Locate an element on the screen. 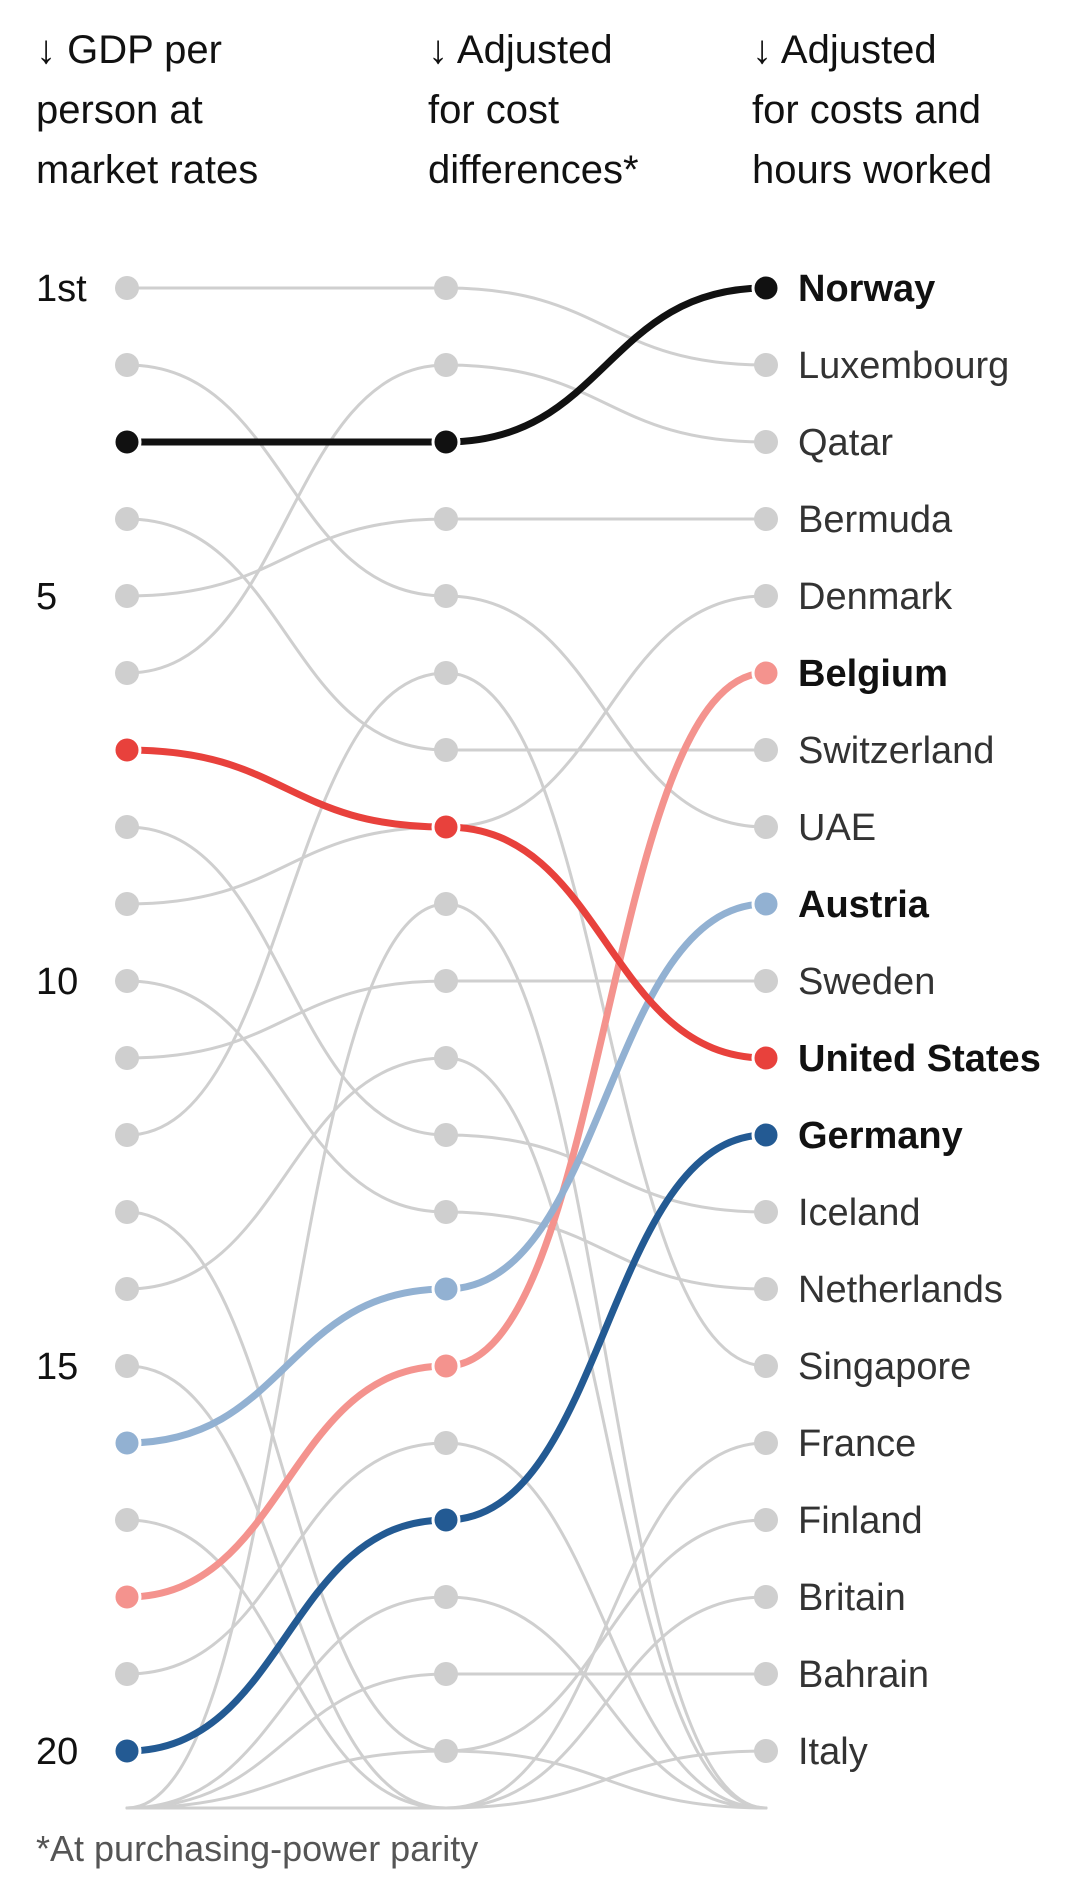 Image resolution: width=1080 pixels, height=1882 pixels. dot-col3-rank15 is located at coordinates (766, 1366).